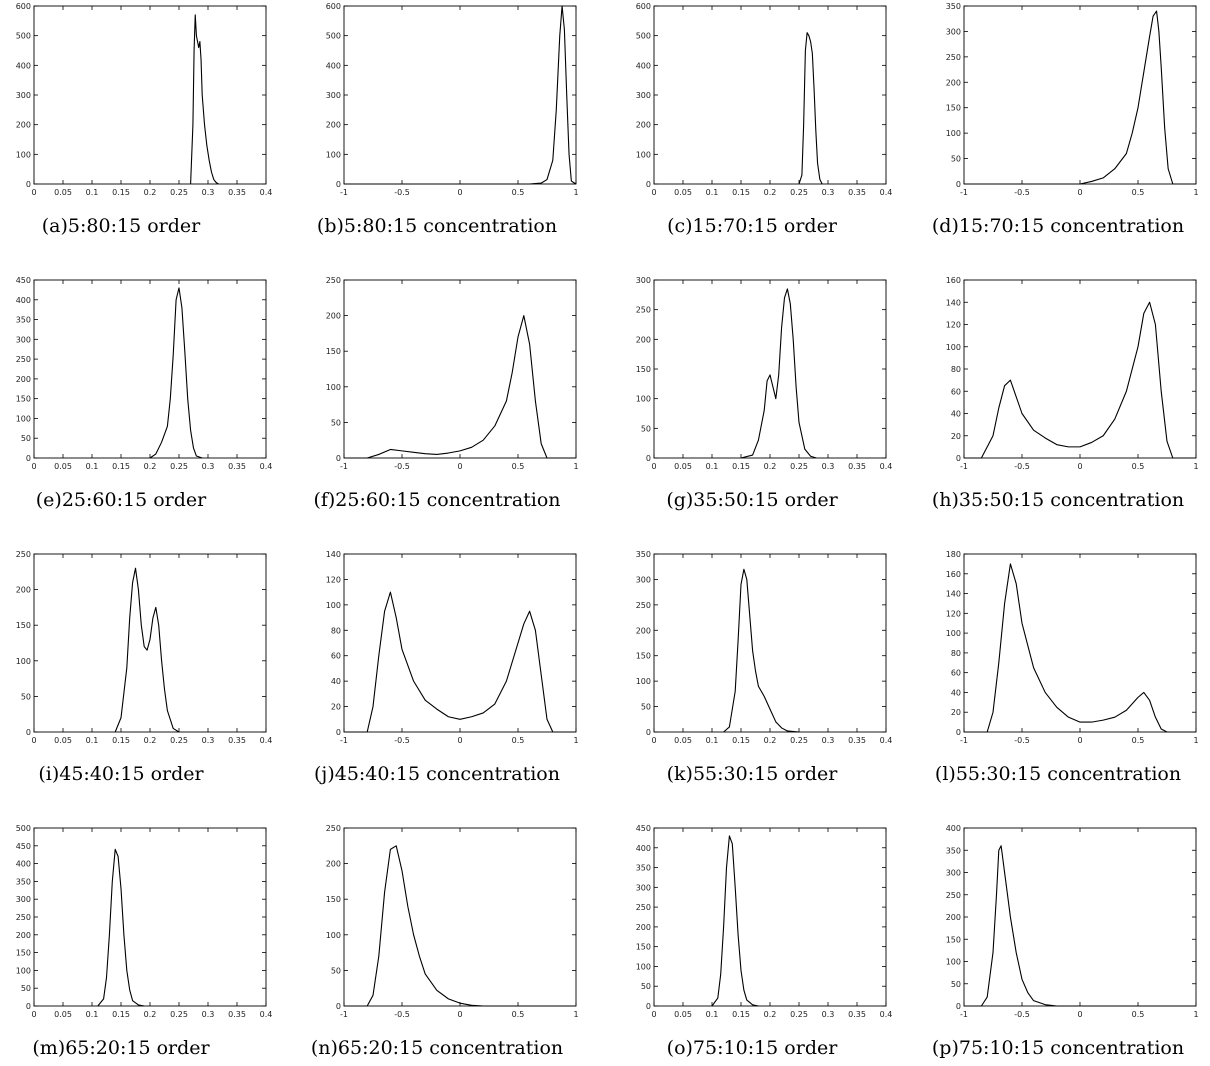 Image resolution: width=1210 pixels, height=1066 pixels. I want to click on panel-caption: (b)5:80:15 concentration, so click(437, 226).